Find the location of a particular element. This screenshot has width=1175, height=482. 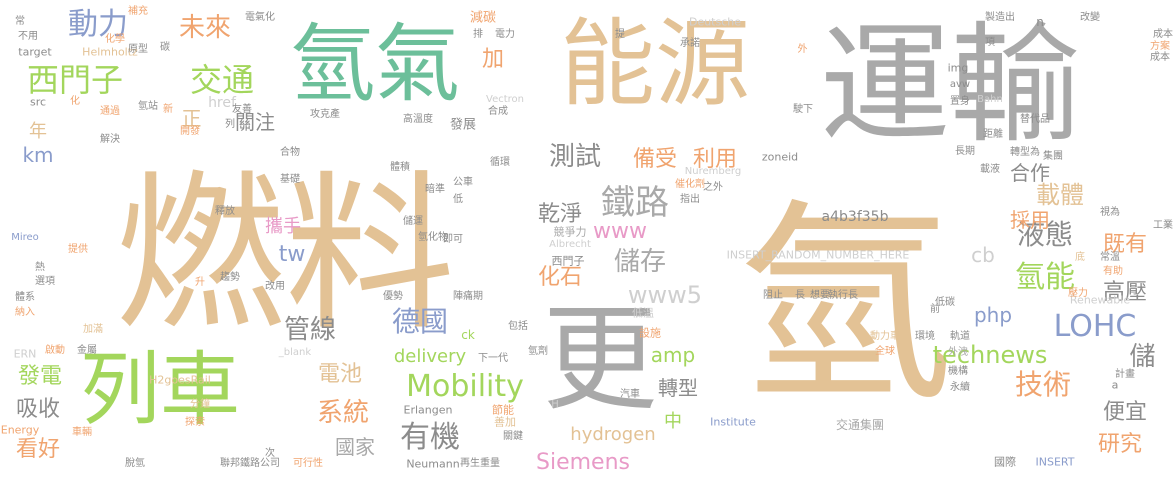

cloud-word: 壓力 is located at coordinates (1078, 293).